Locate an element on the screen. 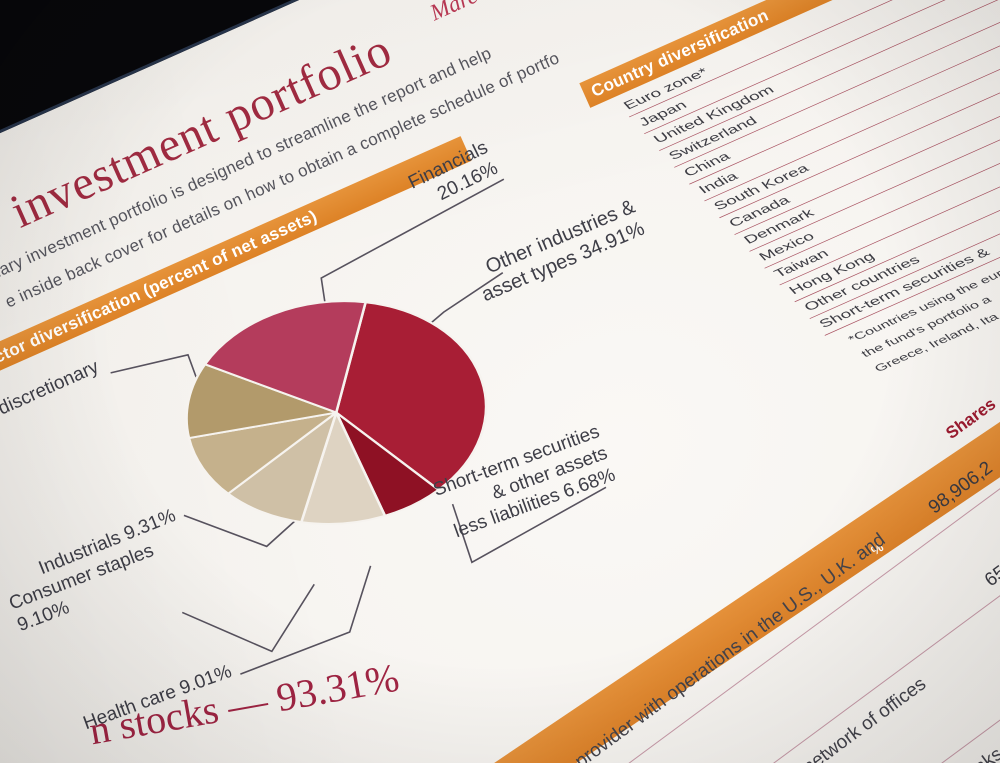 This screenshot has height=763, width=1000. pie-slice-financials is located at coordinates (285, 357).